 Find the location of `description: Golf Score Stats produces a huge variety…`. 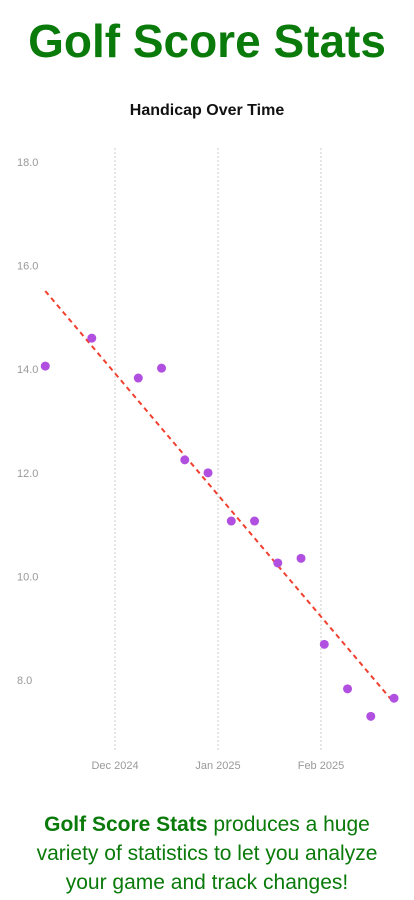

description: Golf Score Stats produces a huge variety… is located at coordinates (207, 853).